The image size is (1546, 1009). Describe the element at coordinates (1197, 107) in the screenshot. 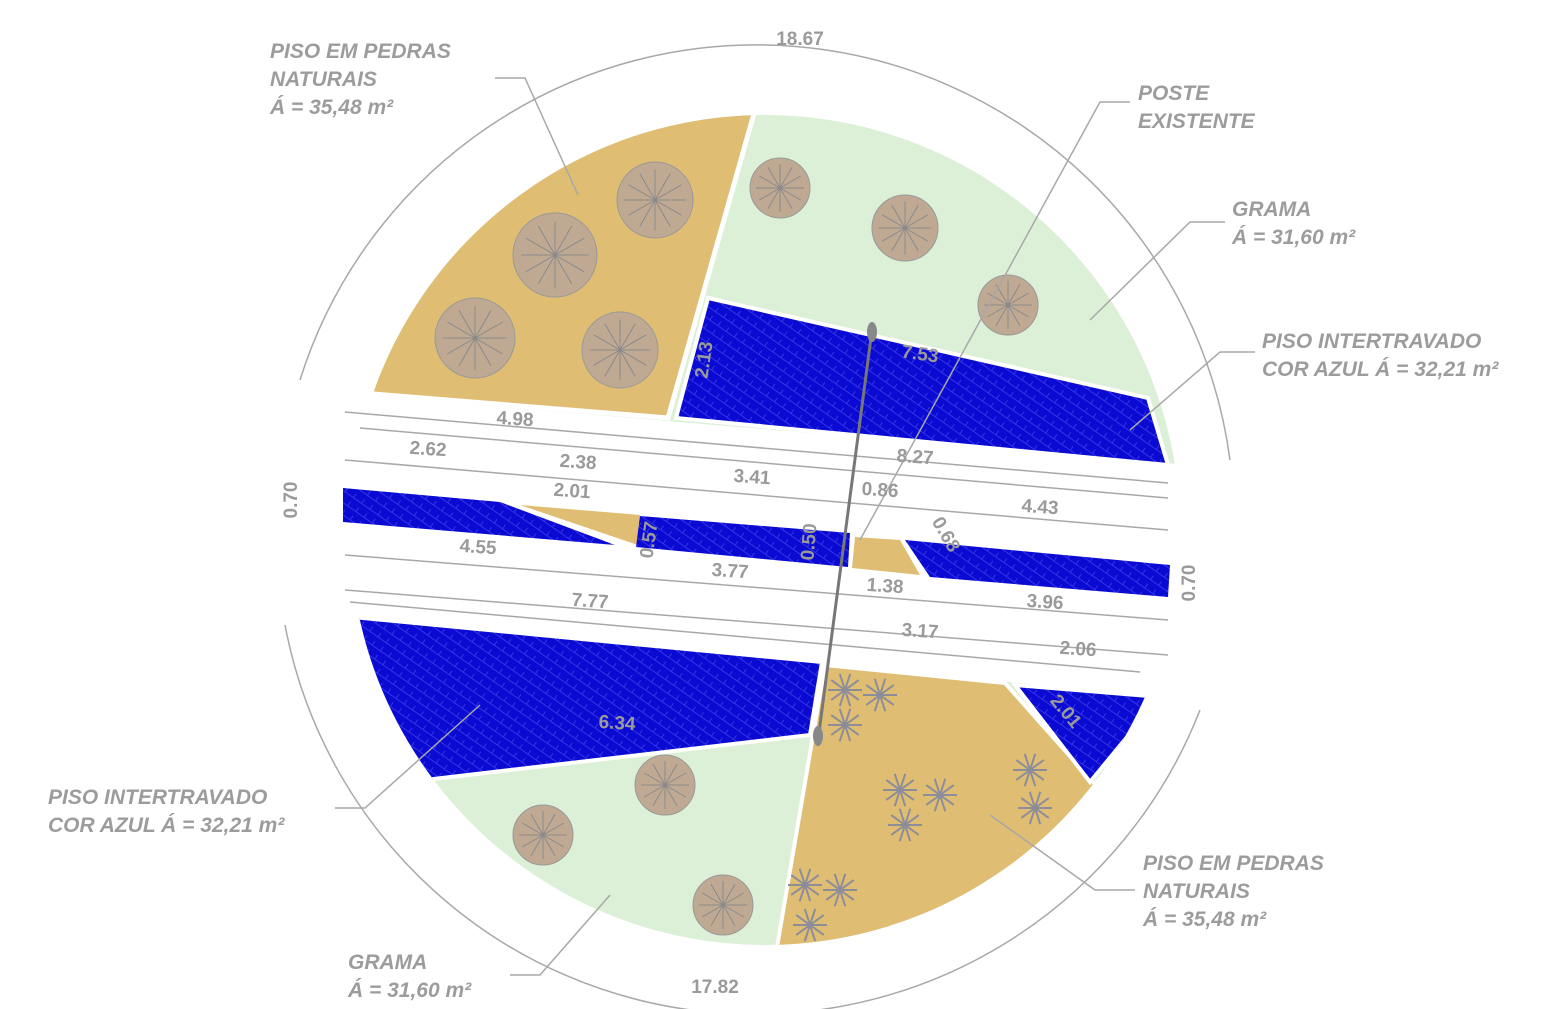

I see `callout: POSTE EXISTENTE` at that location.